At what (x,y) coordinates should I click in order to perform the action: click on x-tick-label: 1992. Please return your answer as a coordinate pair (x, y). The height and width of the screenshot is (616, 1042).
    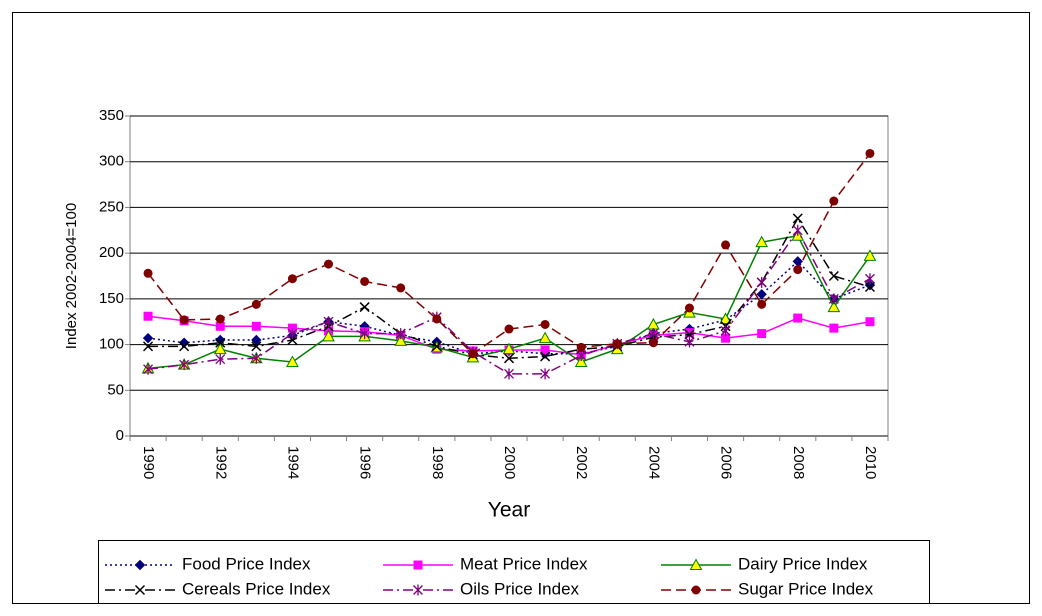
    Looking at the image, I should click on (220, 462).